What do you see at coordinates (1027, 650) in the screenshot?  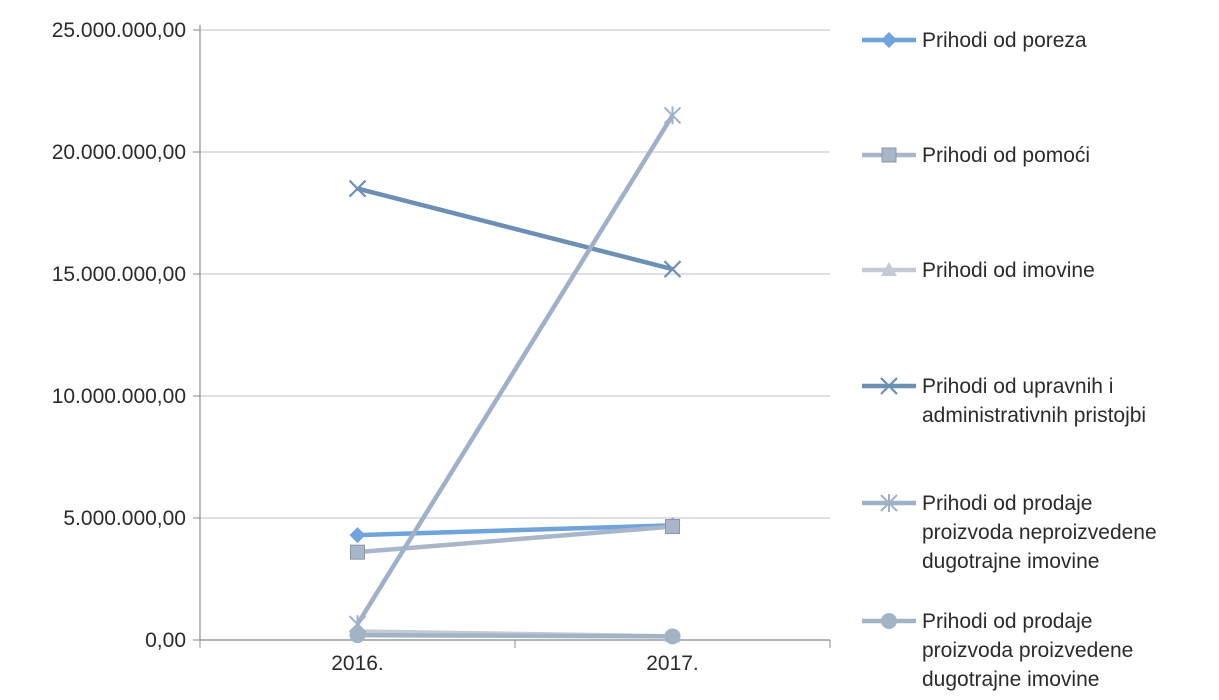 I see `legend-label: proizvoda proizvedene` at bounding box center [1027, 650].